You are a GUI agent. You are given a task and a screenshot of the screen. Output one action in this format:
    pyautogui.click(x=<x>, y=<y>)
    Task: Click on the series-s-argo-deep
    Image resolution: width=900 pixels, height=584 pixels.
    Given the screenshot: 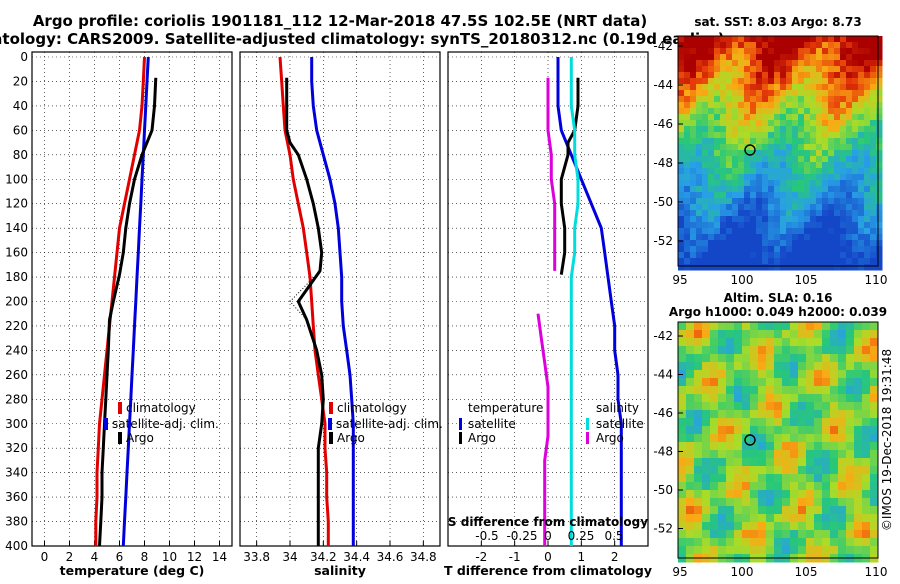 What is the action you would take?
    pyautogui.click(x=543, y=429)
    